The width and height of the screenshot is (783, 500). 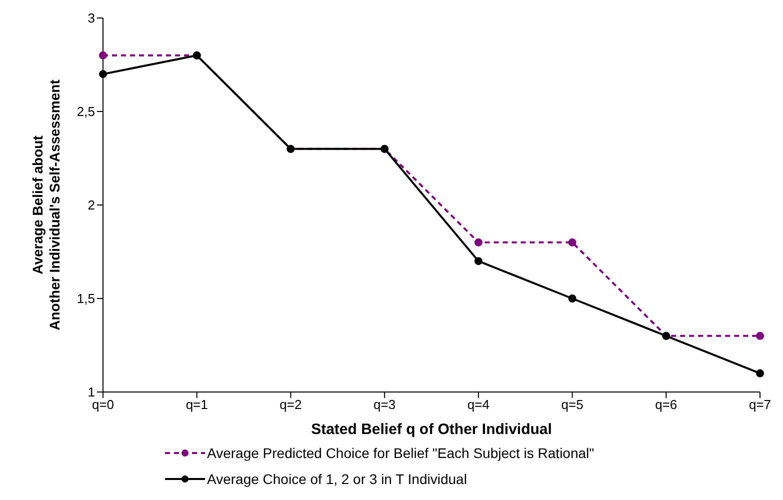 I want to click on x-tick-label: q=6, so click(x=666, y=404).